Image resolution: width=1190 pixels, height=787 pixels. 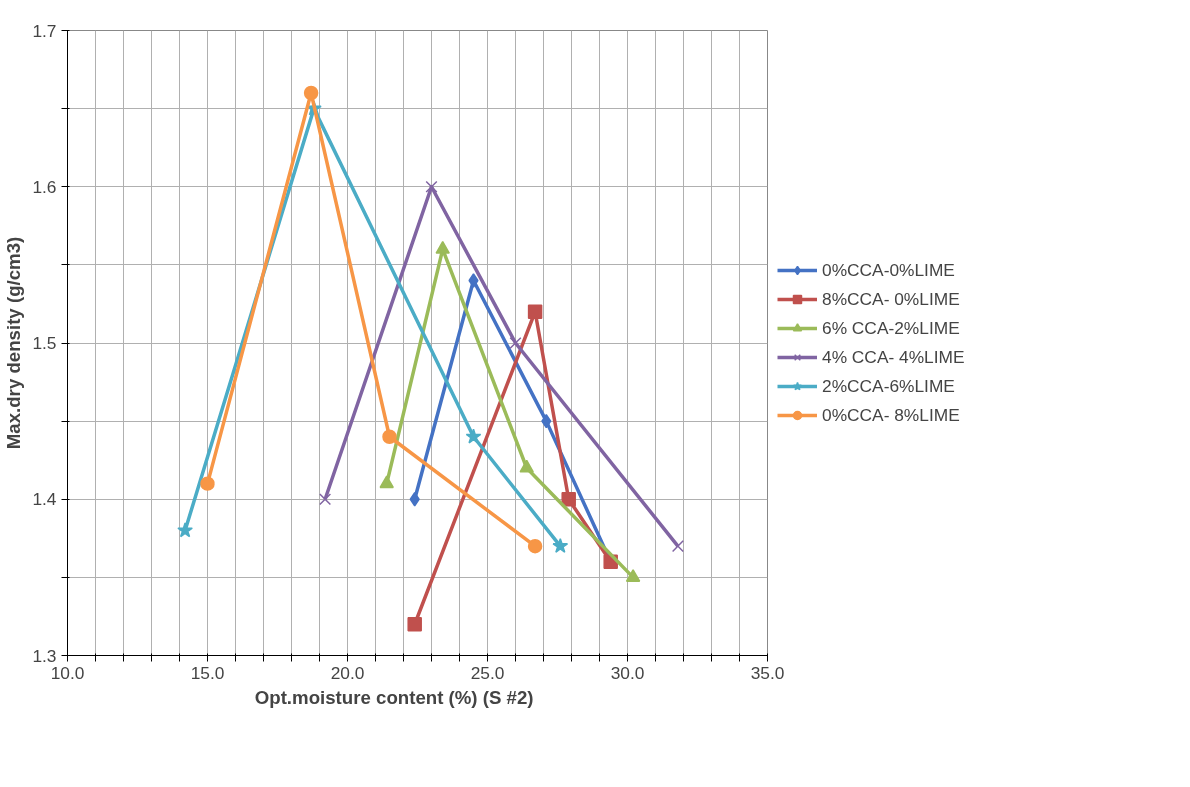 What do you see at coordinates (487, 672) in the screenshot?
I see `x-tick-label: 25.0` at bounding box center [487, 672].